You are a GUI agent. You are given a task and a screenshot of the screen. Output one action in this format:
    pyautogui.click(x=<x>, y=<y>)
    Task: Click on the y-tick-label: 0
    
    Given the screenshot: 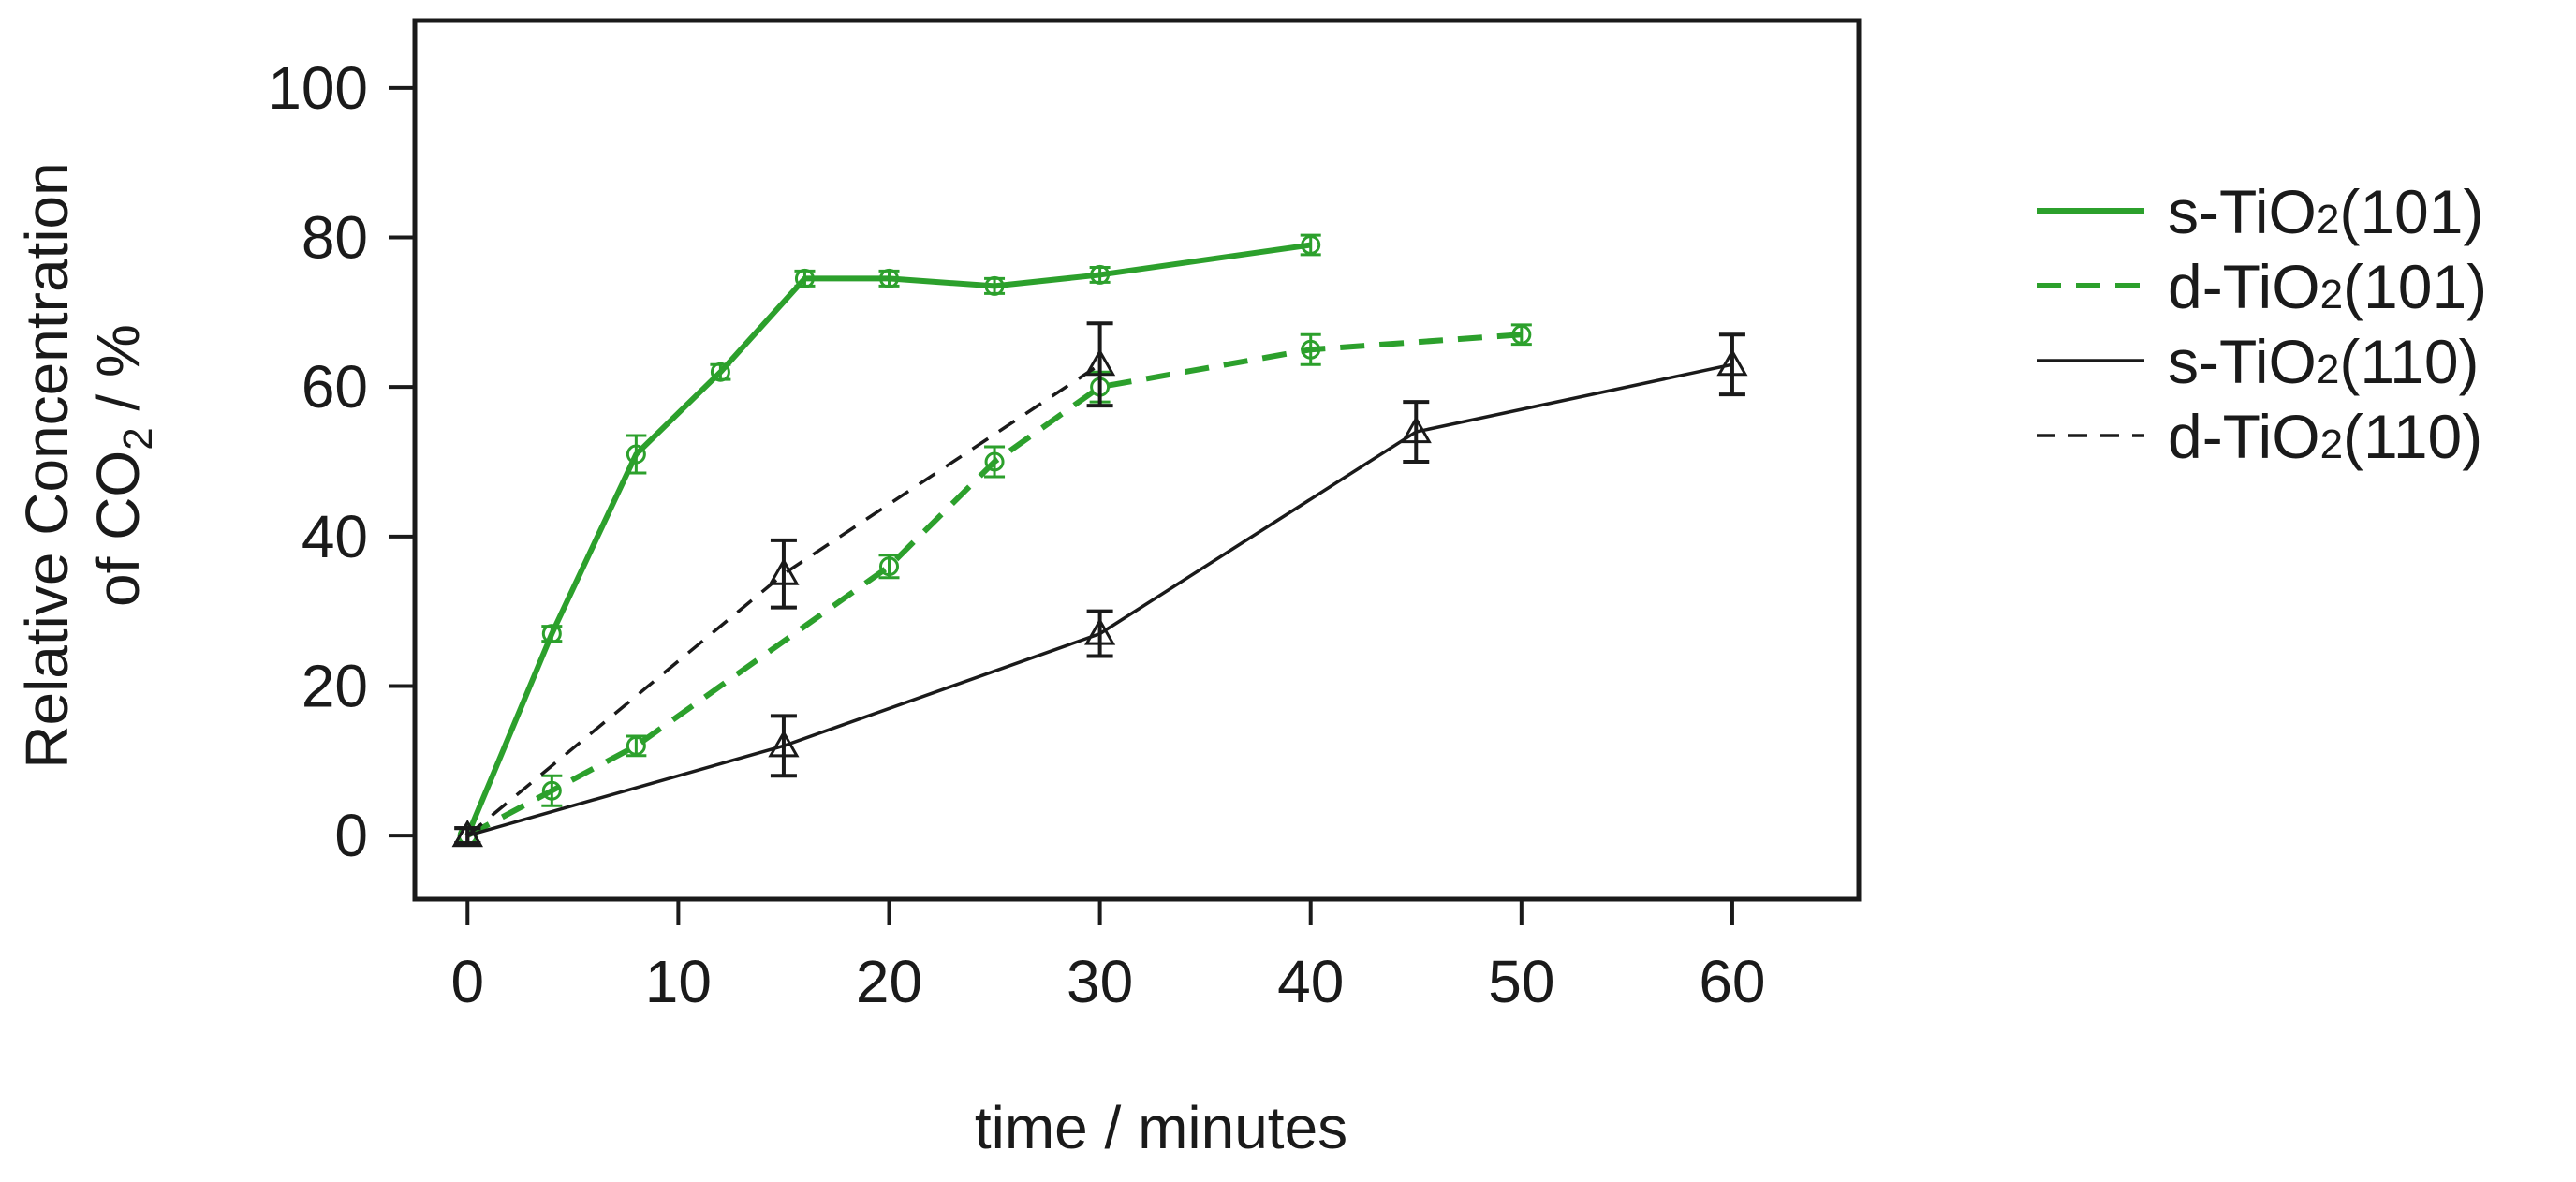 What is the action you would take?
    pyautogui.click(x=351, y=835)
    